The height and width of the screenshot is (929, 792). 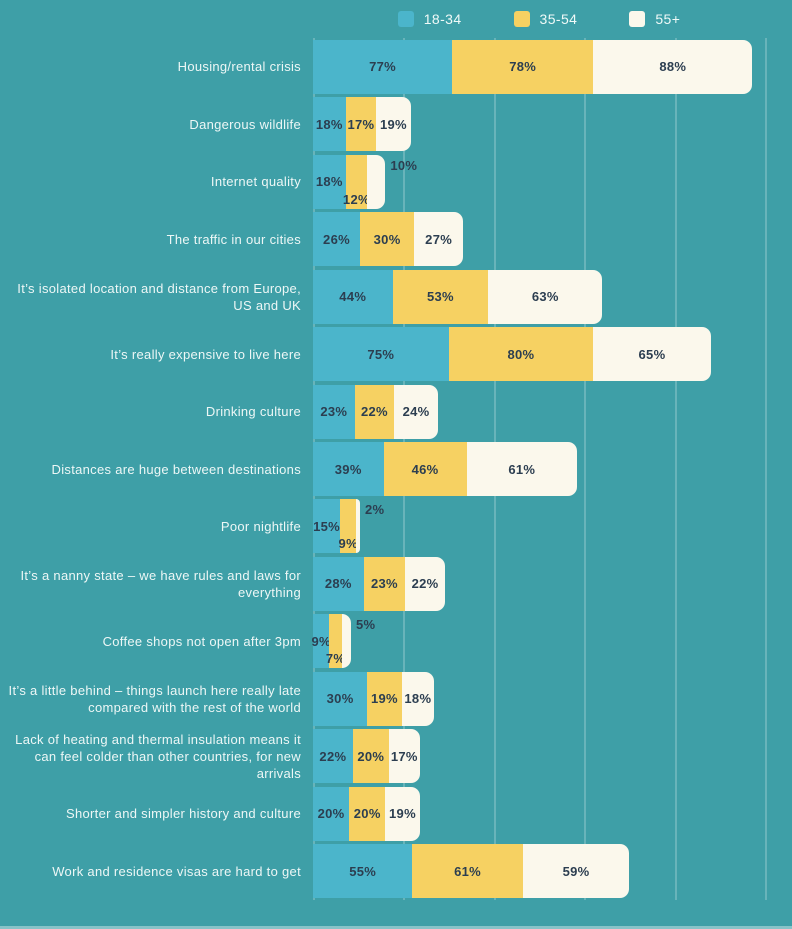 I want to click on chart-row: Poor nightlife 15% 9% 2%, so click(x=396, y=526).